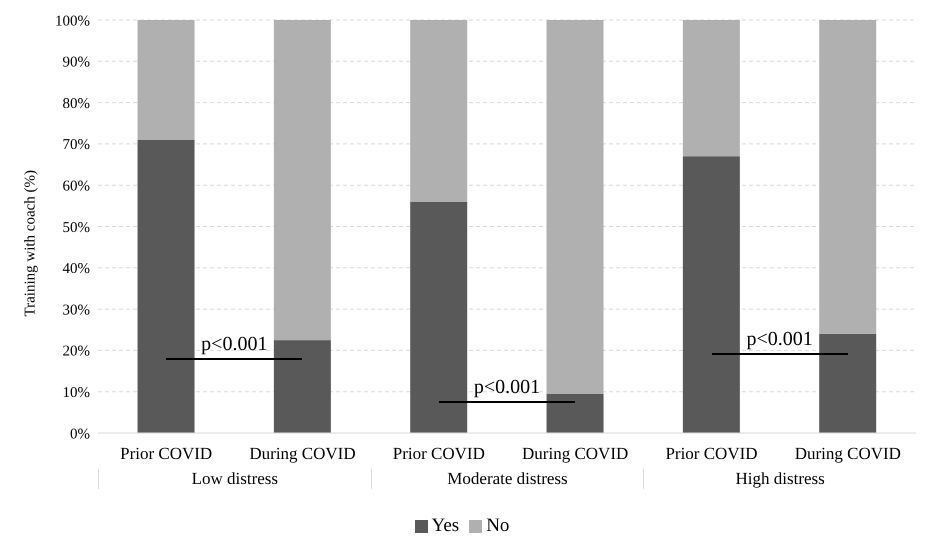 This screenshot has width=934, height=543. Describe the element at coordinates (30, 243) in the screenshot. I see `y-axis-title: Training with coach (%)` at that location.